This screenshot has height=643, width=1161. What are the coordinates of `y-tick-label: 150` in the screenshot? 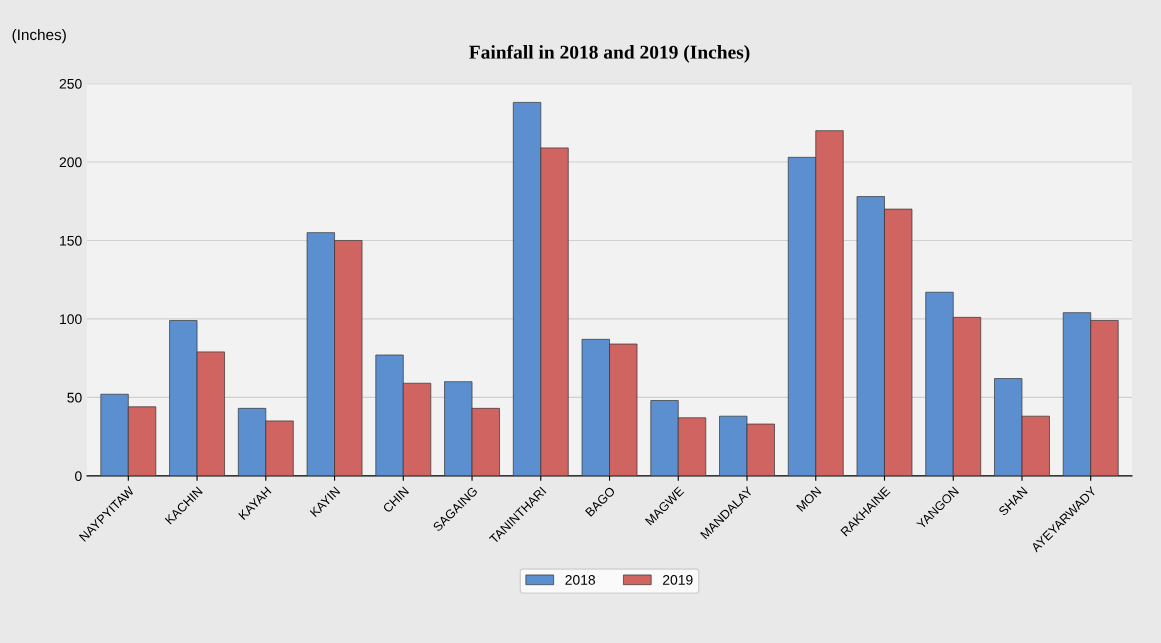 It's located at (71, 240).